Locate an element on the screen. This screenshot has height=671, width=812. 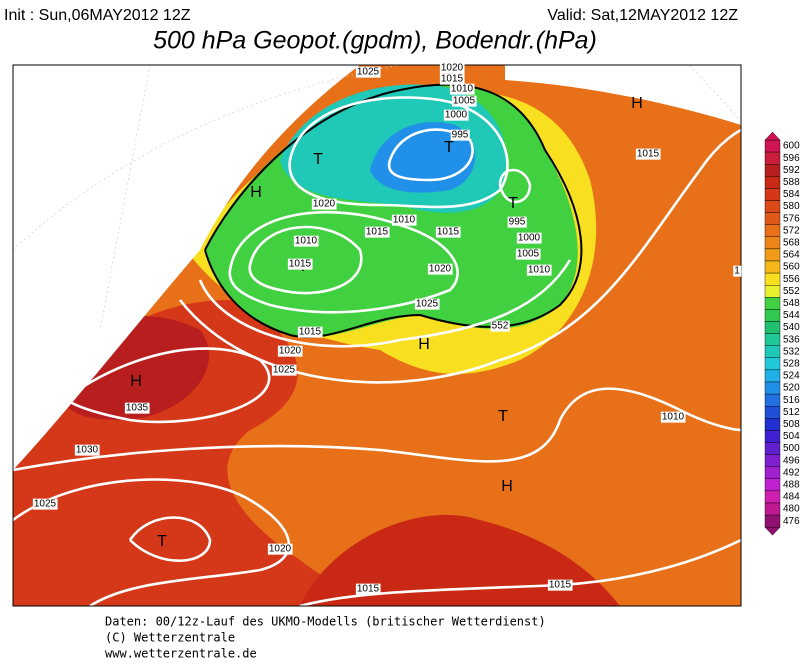
colorbar-label: 500 is located at coordinates (791, 448).